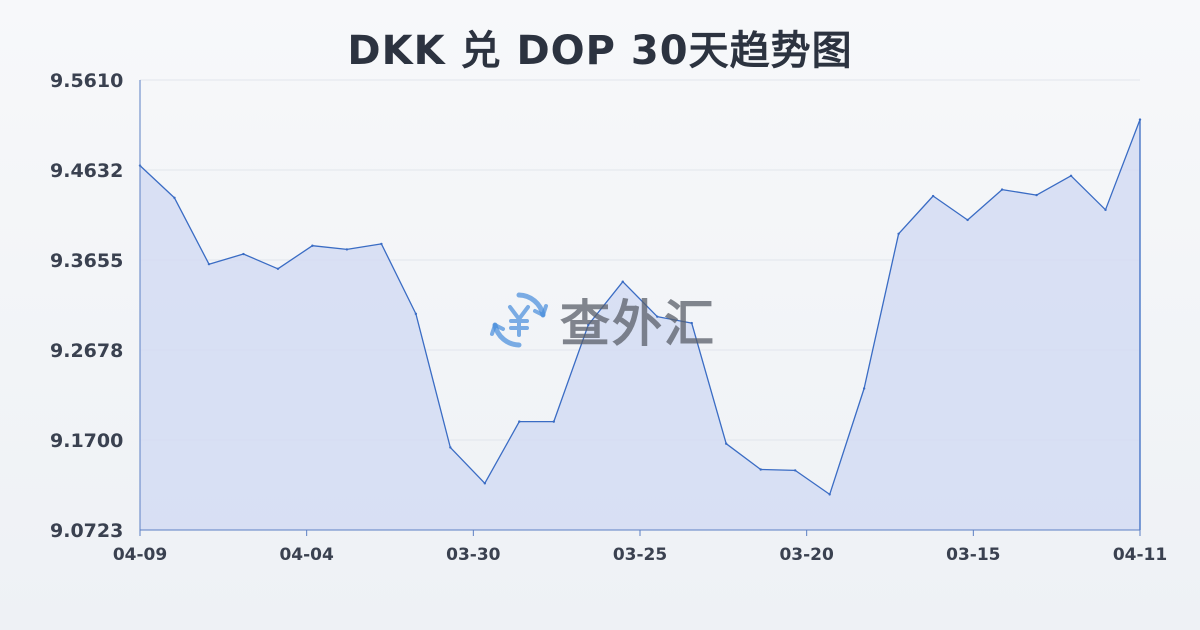 The height and width of the screenshot is (630, 1200). What do you see at coordinates (86, 441) in the screenshot?
I see `y-tick-label: 9.1700` at bounding box center [86, 441].